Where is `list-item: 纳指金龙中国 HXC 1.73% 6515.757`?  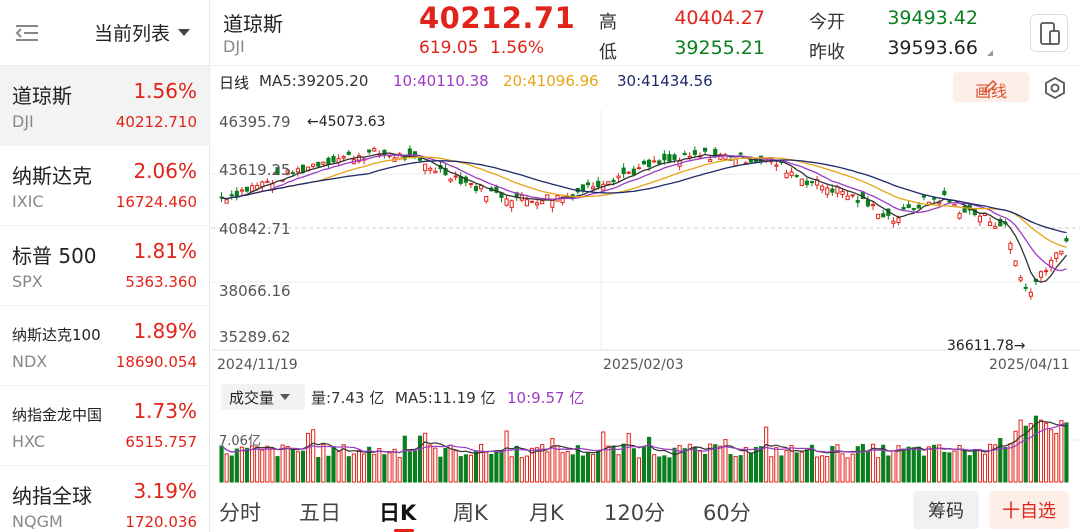
list-item: 纳指金龙中国 HXC 1.73% 6515.757 is located at coordinates (104, 426).